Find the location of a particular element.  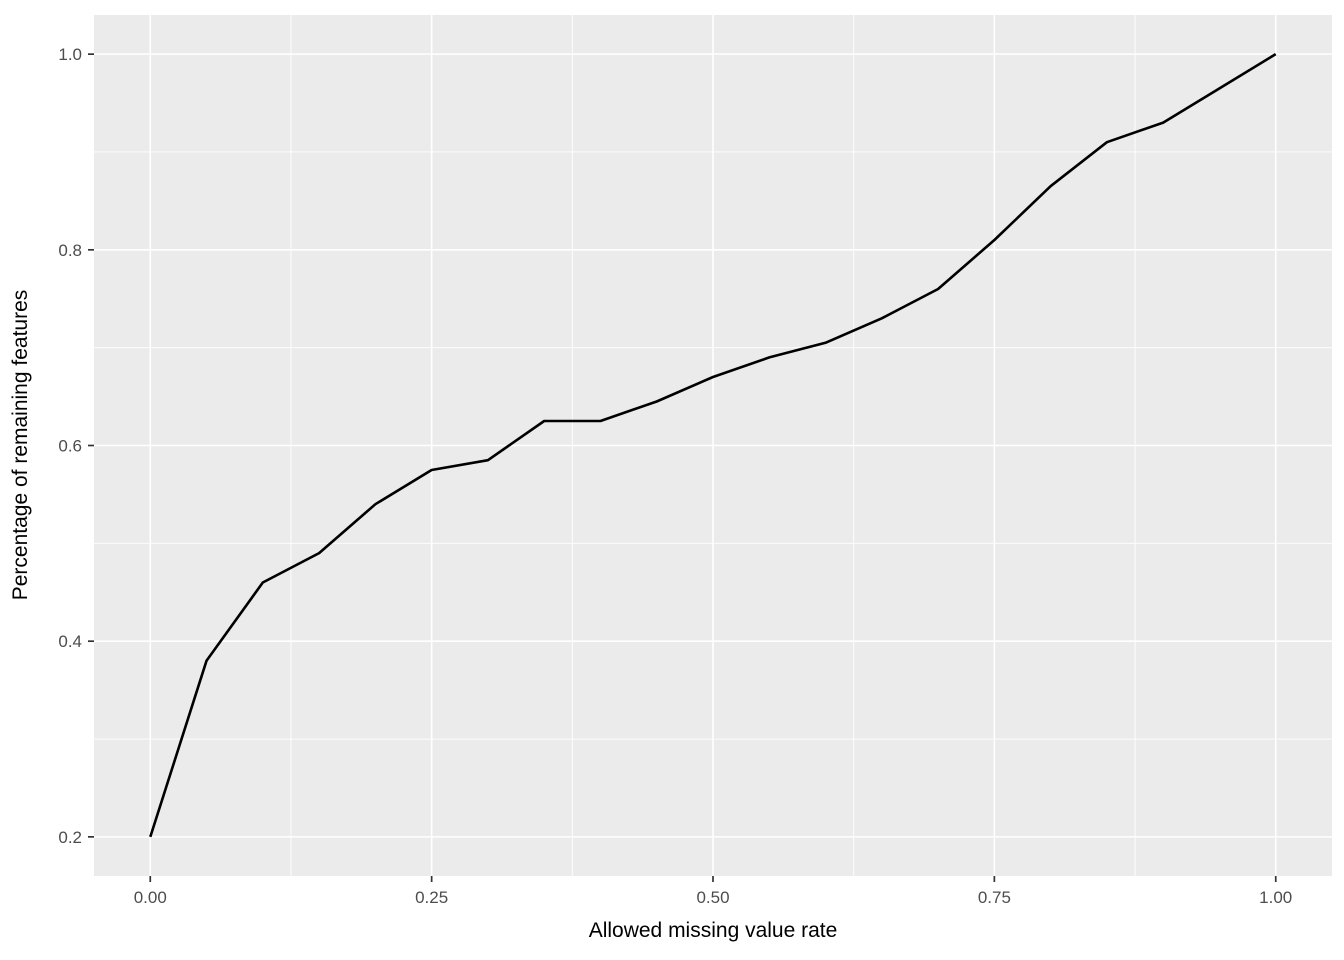

x-tick-label: 0.50 is located at coordinates (712, 897).